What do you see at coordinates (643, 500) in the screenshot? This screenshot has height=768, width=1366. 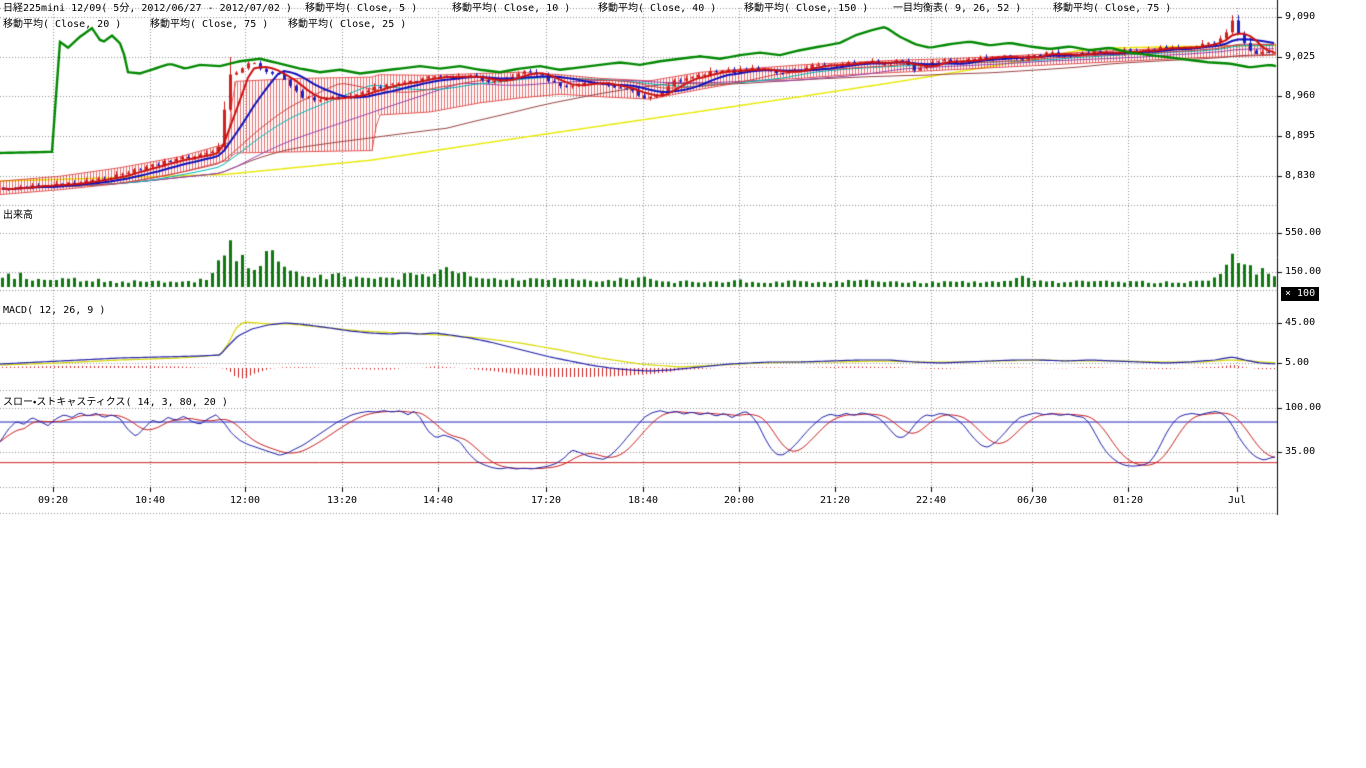 I see `time-axis-label: 18:40` at bounding box center [643, 500].